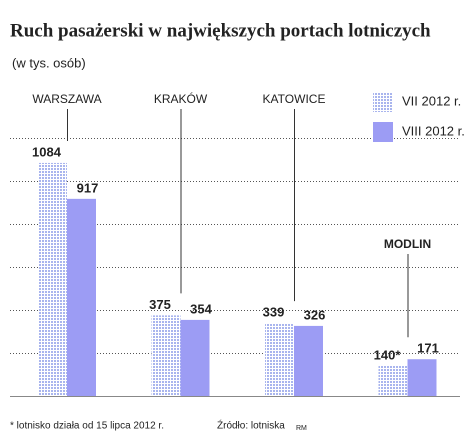  Describe the element at coordinates (407, 244) in the screenshot. I see `category-label: MODLIN` at that location.